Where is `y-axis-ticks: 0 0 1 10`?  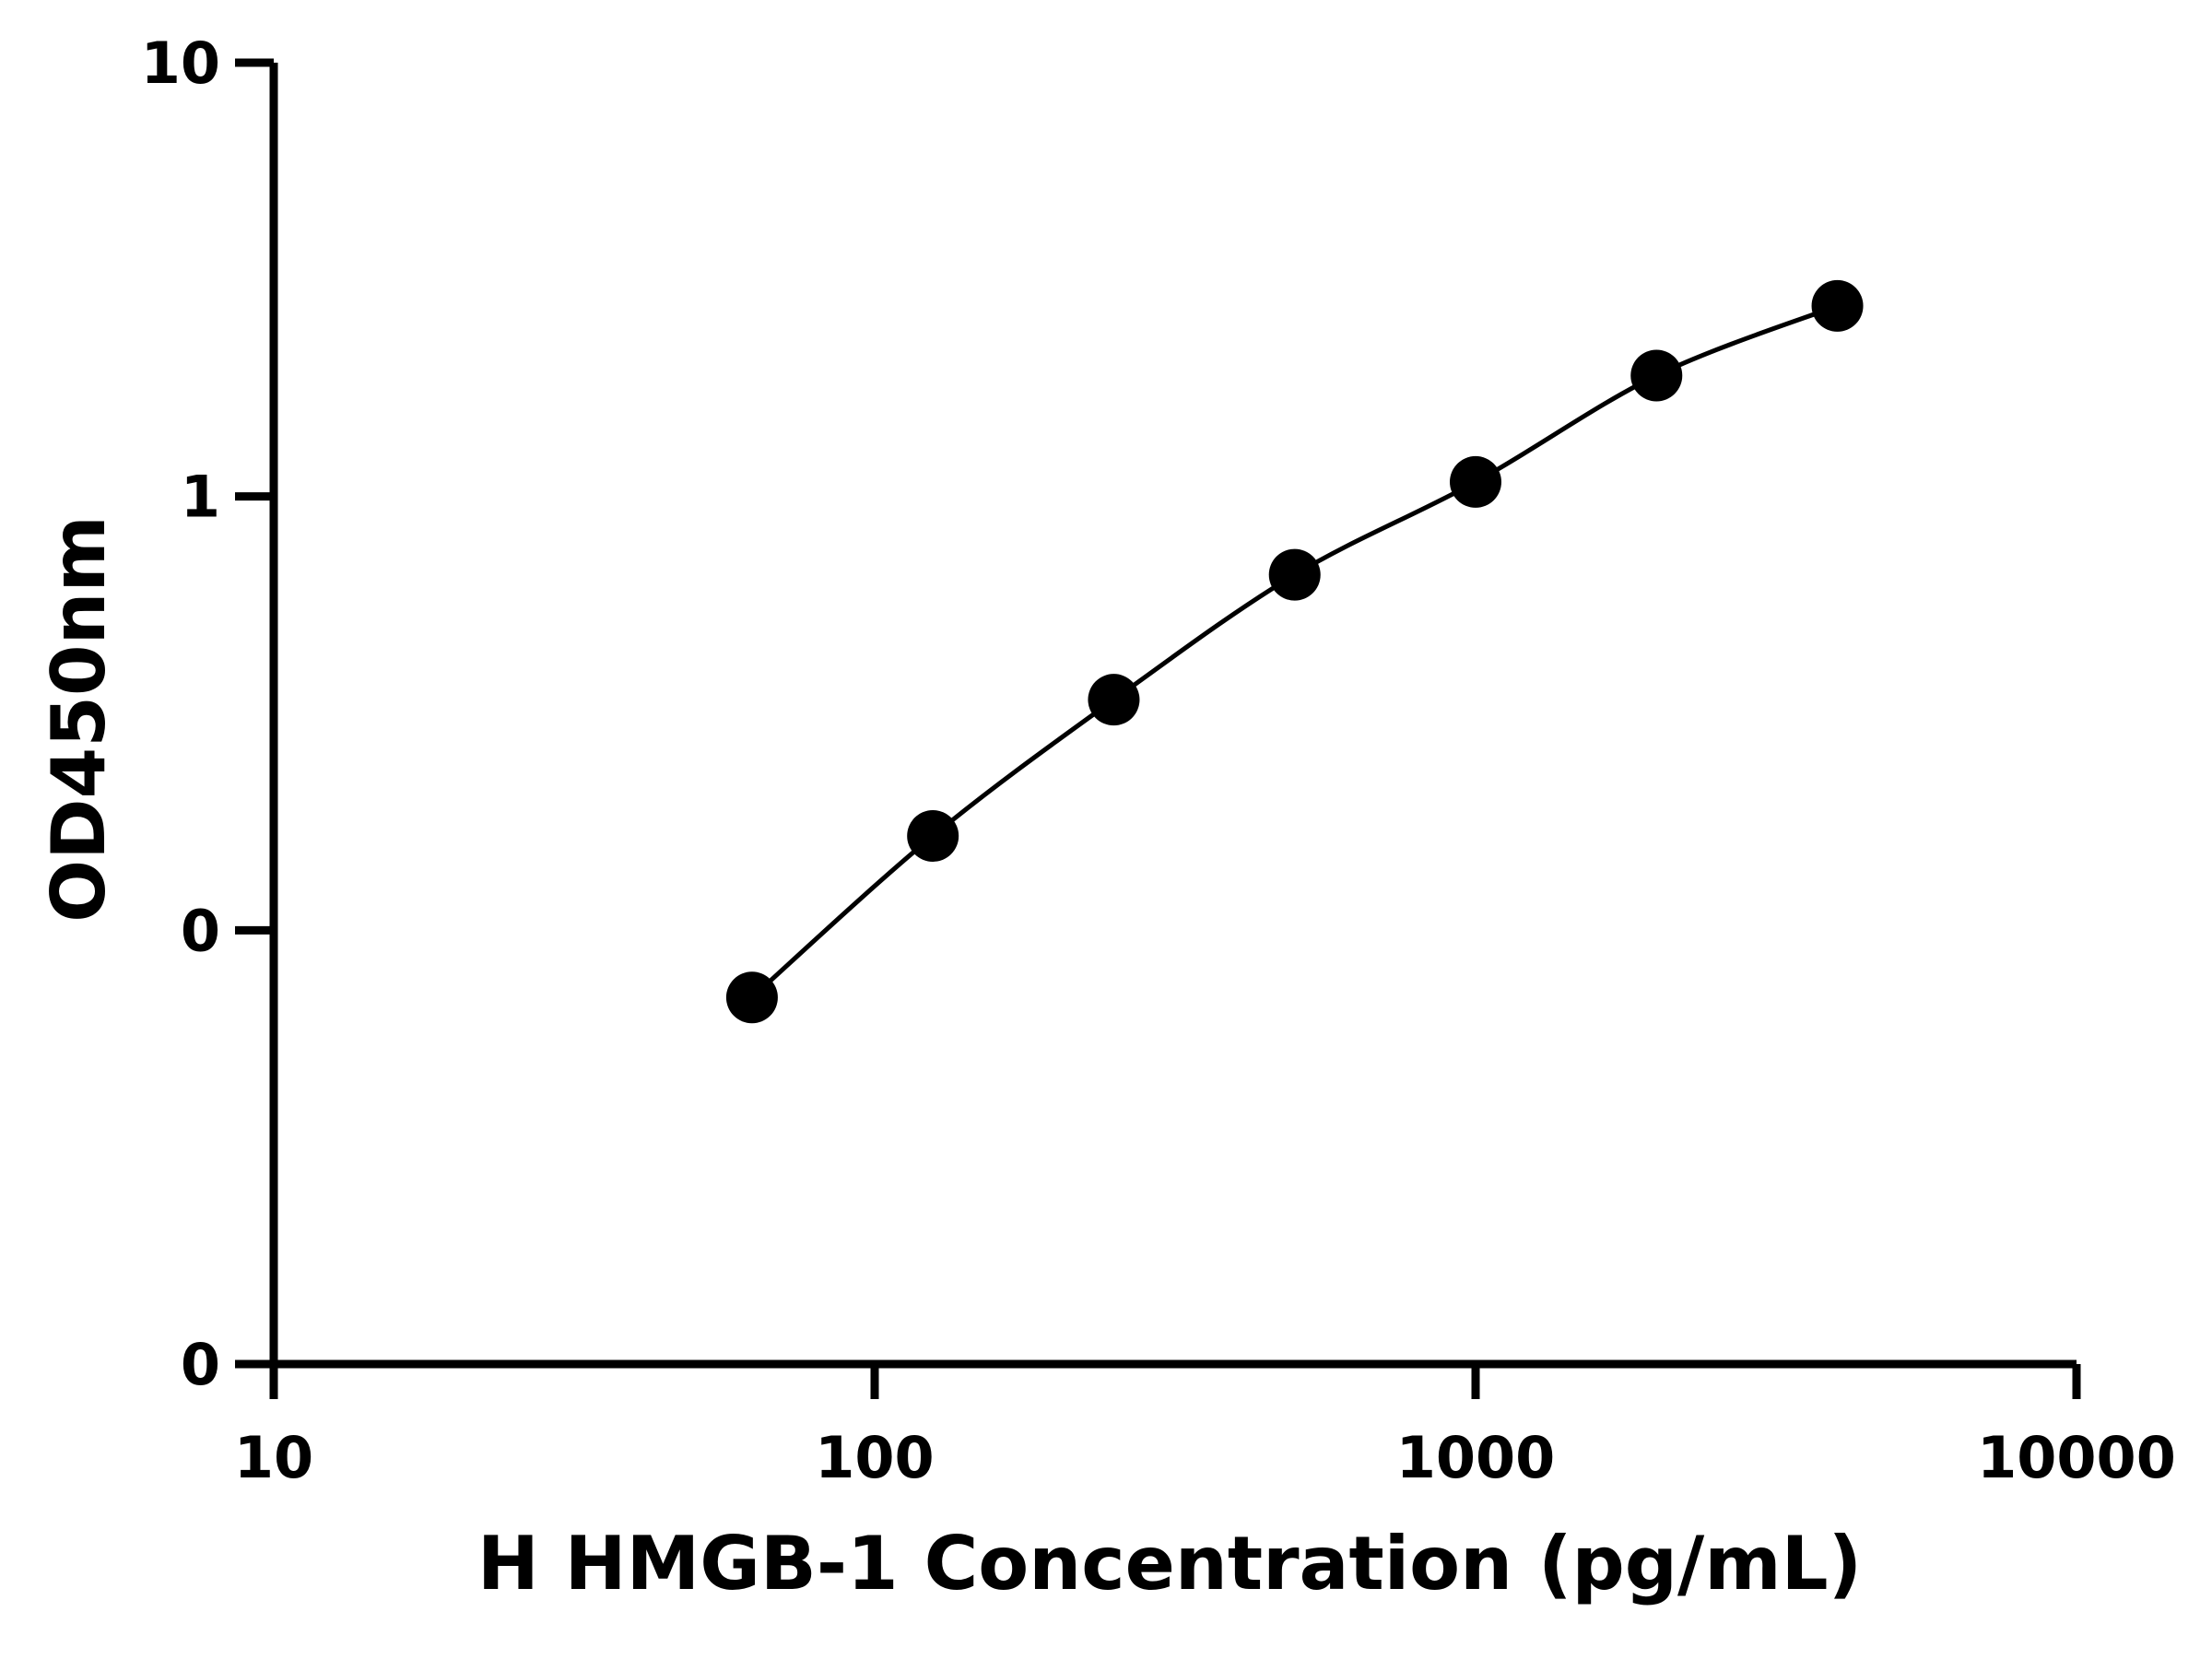 y-axis-ticks: 0 0 1 10 is located at coordinates (207, 713).